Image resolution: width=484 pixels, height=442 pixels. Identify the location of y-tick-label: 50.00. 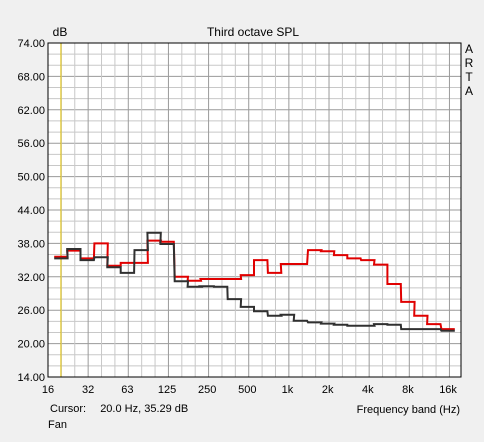
(31, 178).